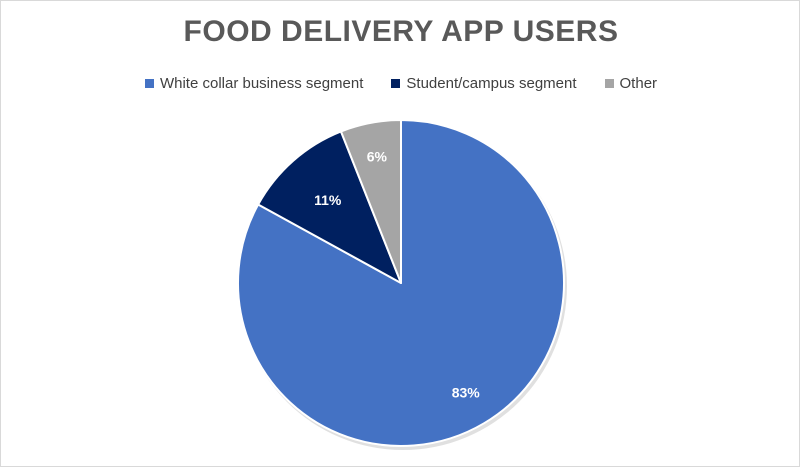 The image size is (800, 467). Describe the element at coordinates (370, 201) in the screenshot. I see `pie-slice-other` at that location.